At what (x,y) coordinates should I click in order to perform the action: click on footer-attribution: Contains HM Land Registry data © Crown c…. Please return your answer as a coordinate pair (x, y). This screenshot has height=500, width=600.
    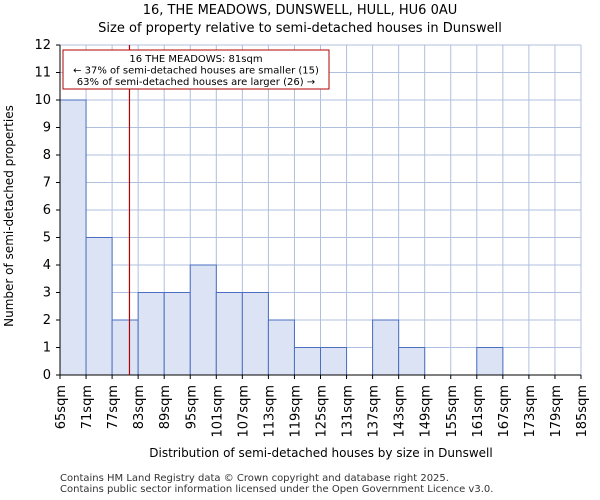
    Looking at the image, I should click on (276, 484).